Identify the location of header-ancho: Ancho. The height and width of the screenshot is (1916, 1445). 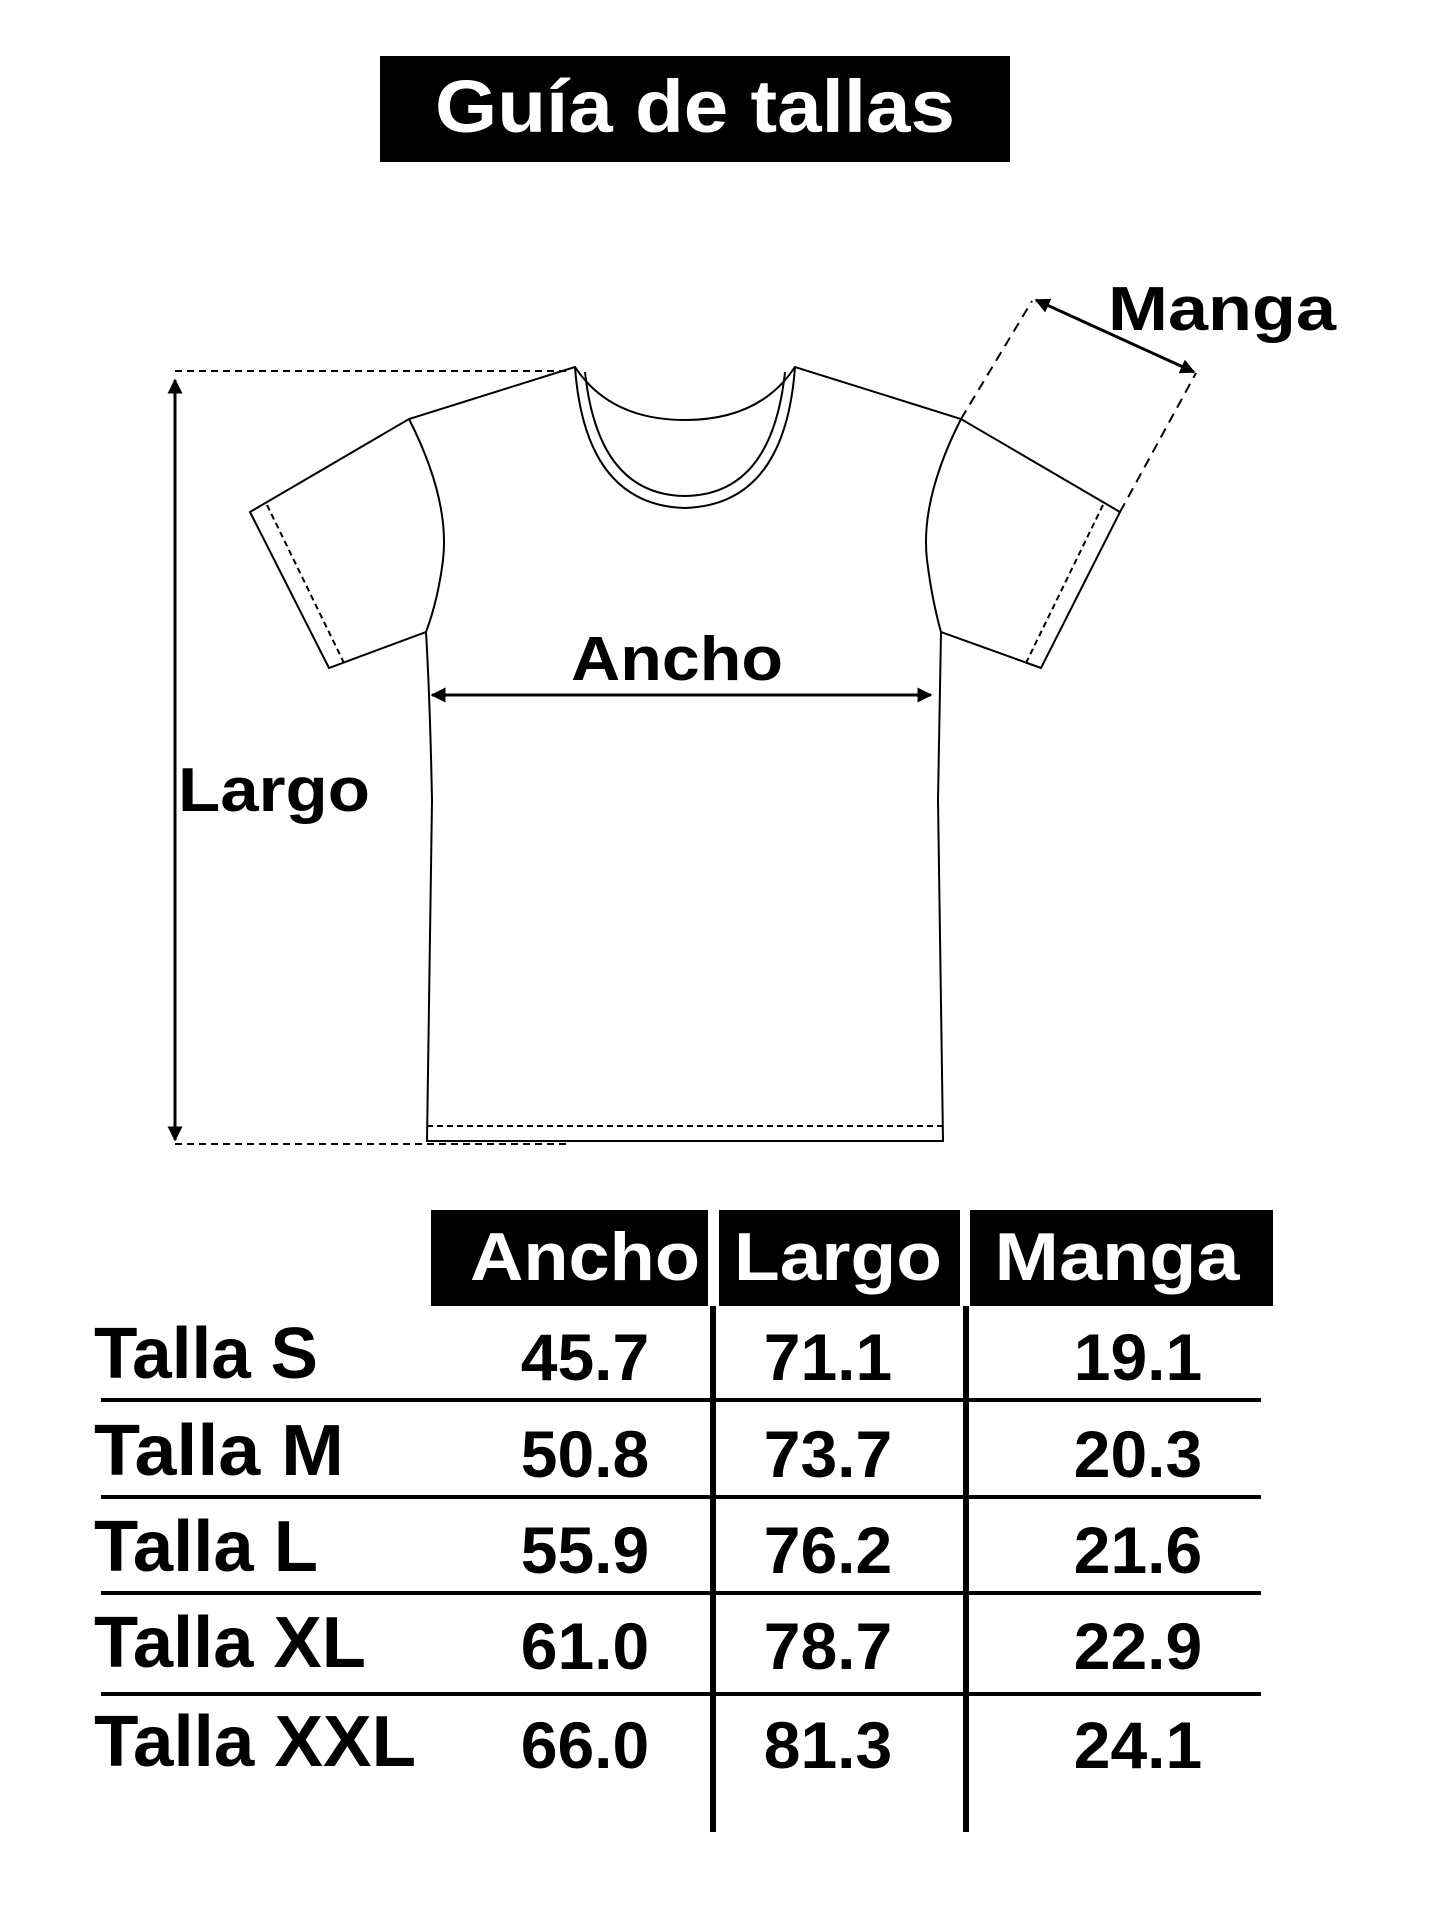
(585, 1257).